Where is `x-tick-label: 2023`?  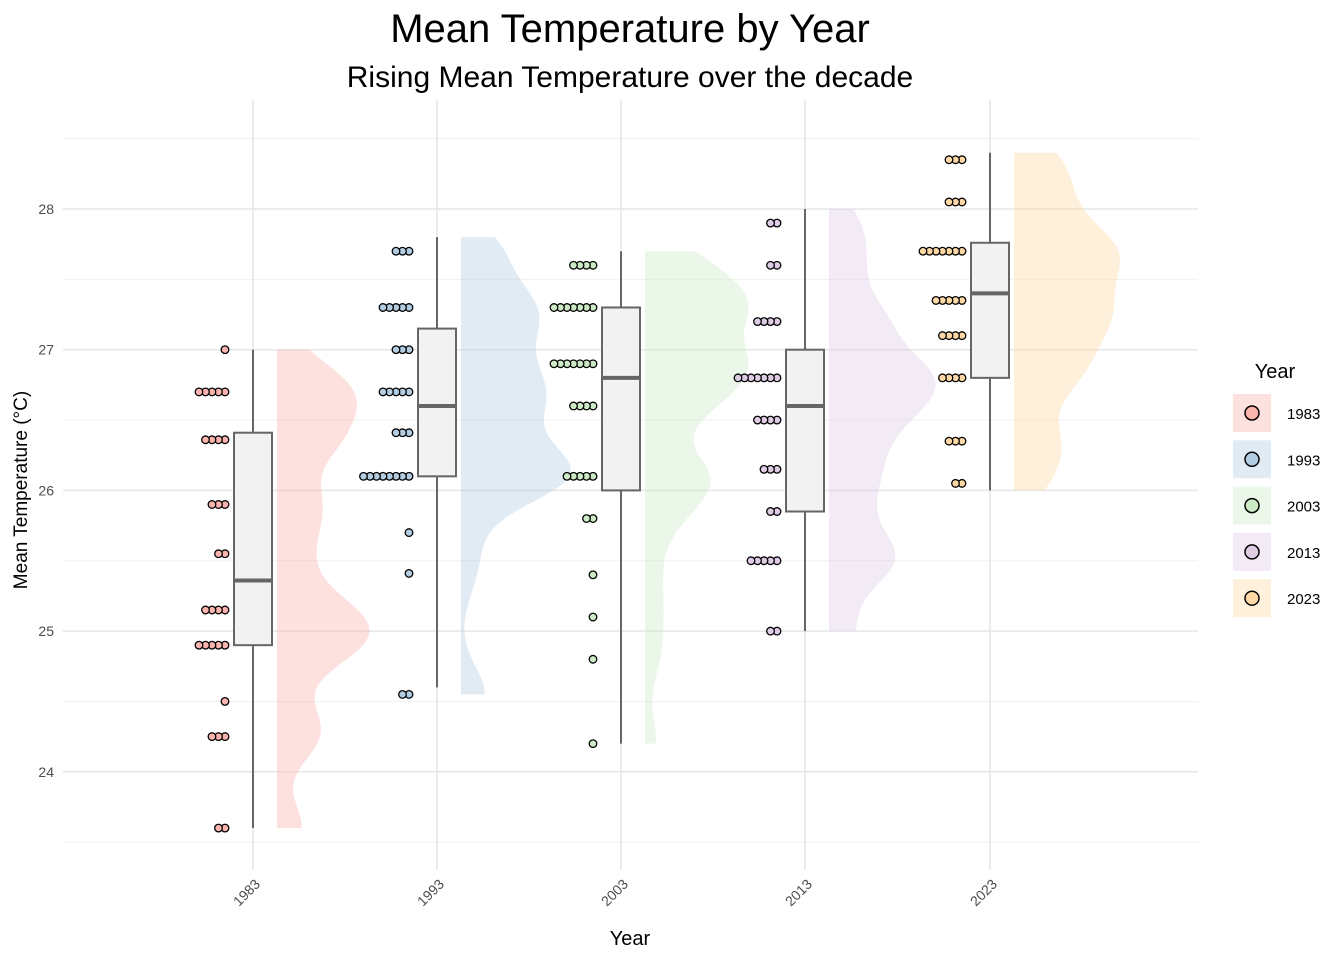 x-tick-label: 2023 is located at coordinates (983, 892).